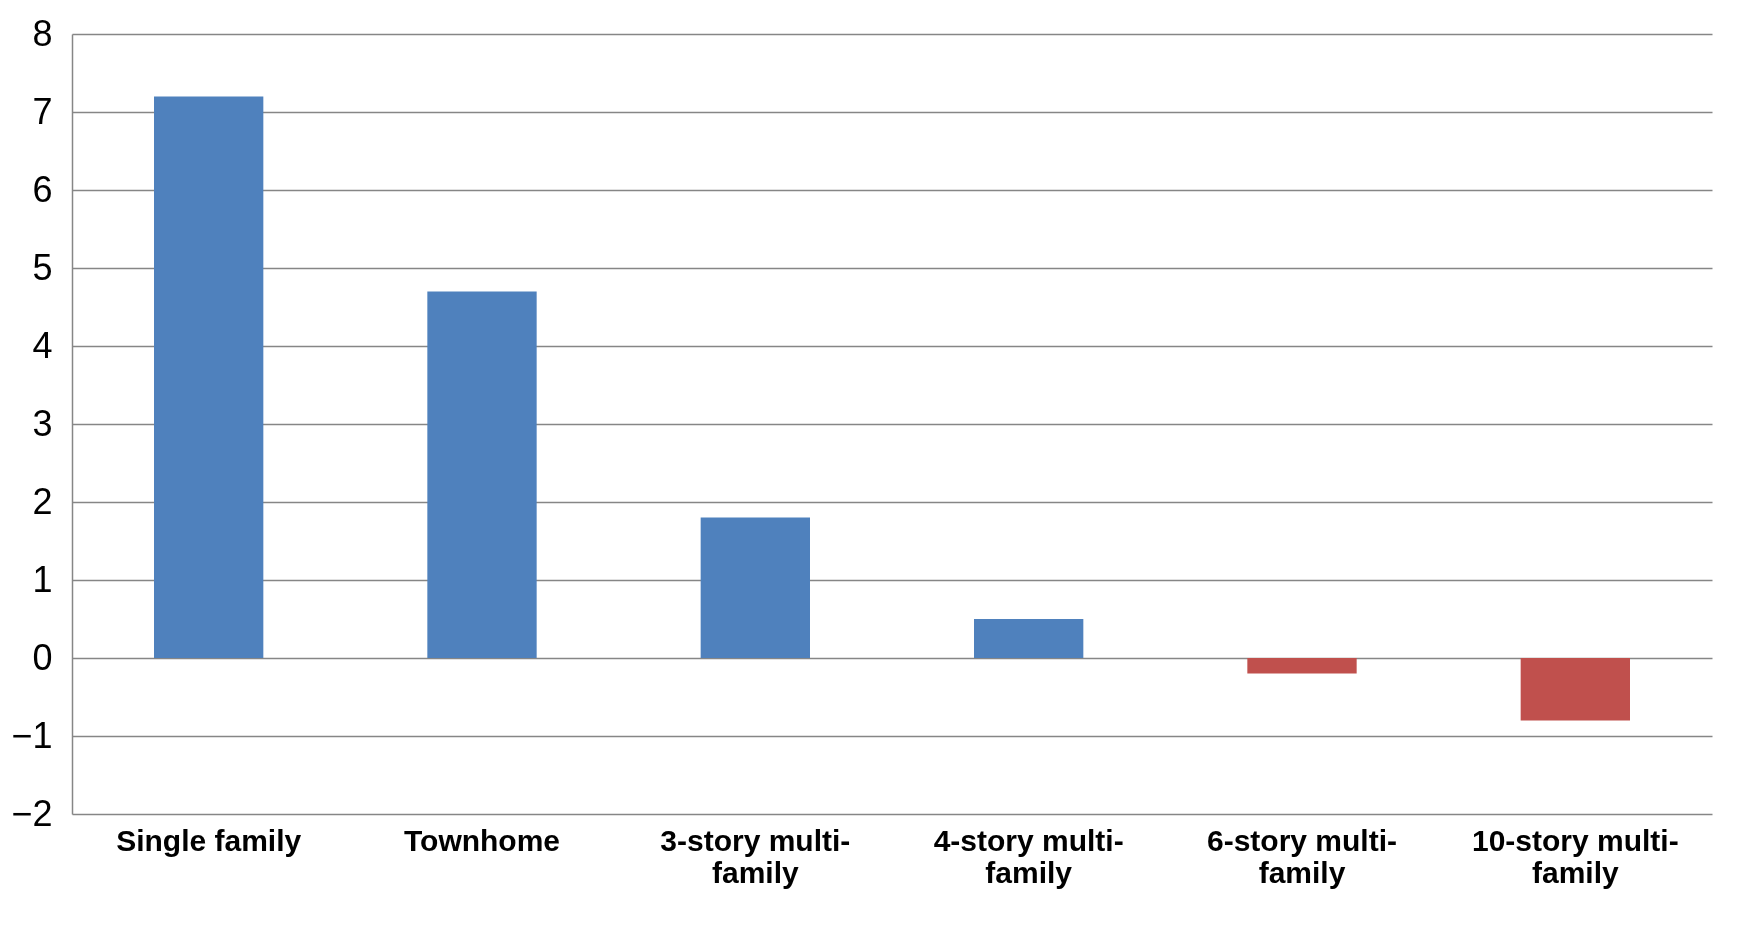 Image resolution: width=1748 pixels, height=952 pixels. What do you see at coordinates (42, 423) in the screenshot?
I see `y-tick-label: 3` at bounding box center [42, 423].